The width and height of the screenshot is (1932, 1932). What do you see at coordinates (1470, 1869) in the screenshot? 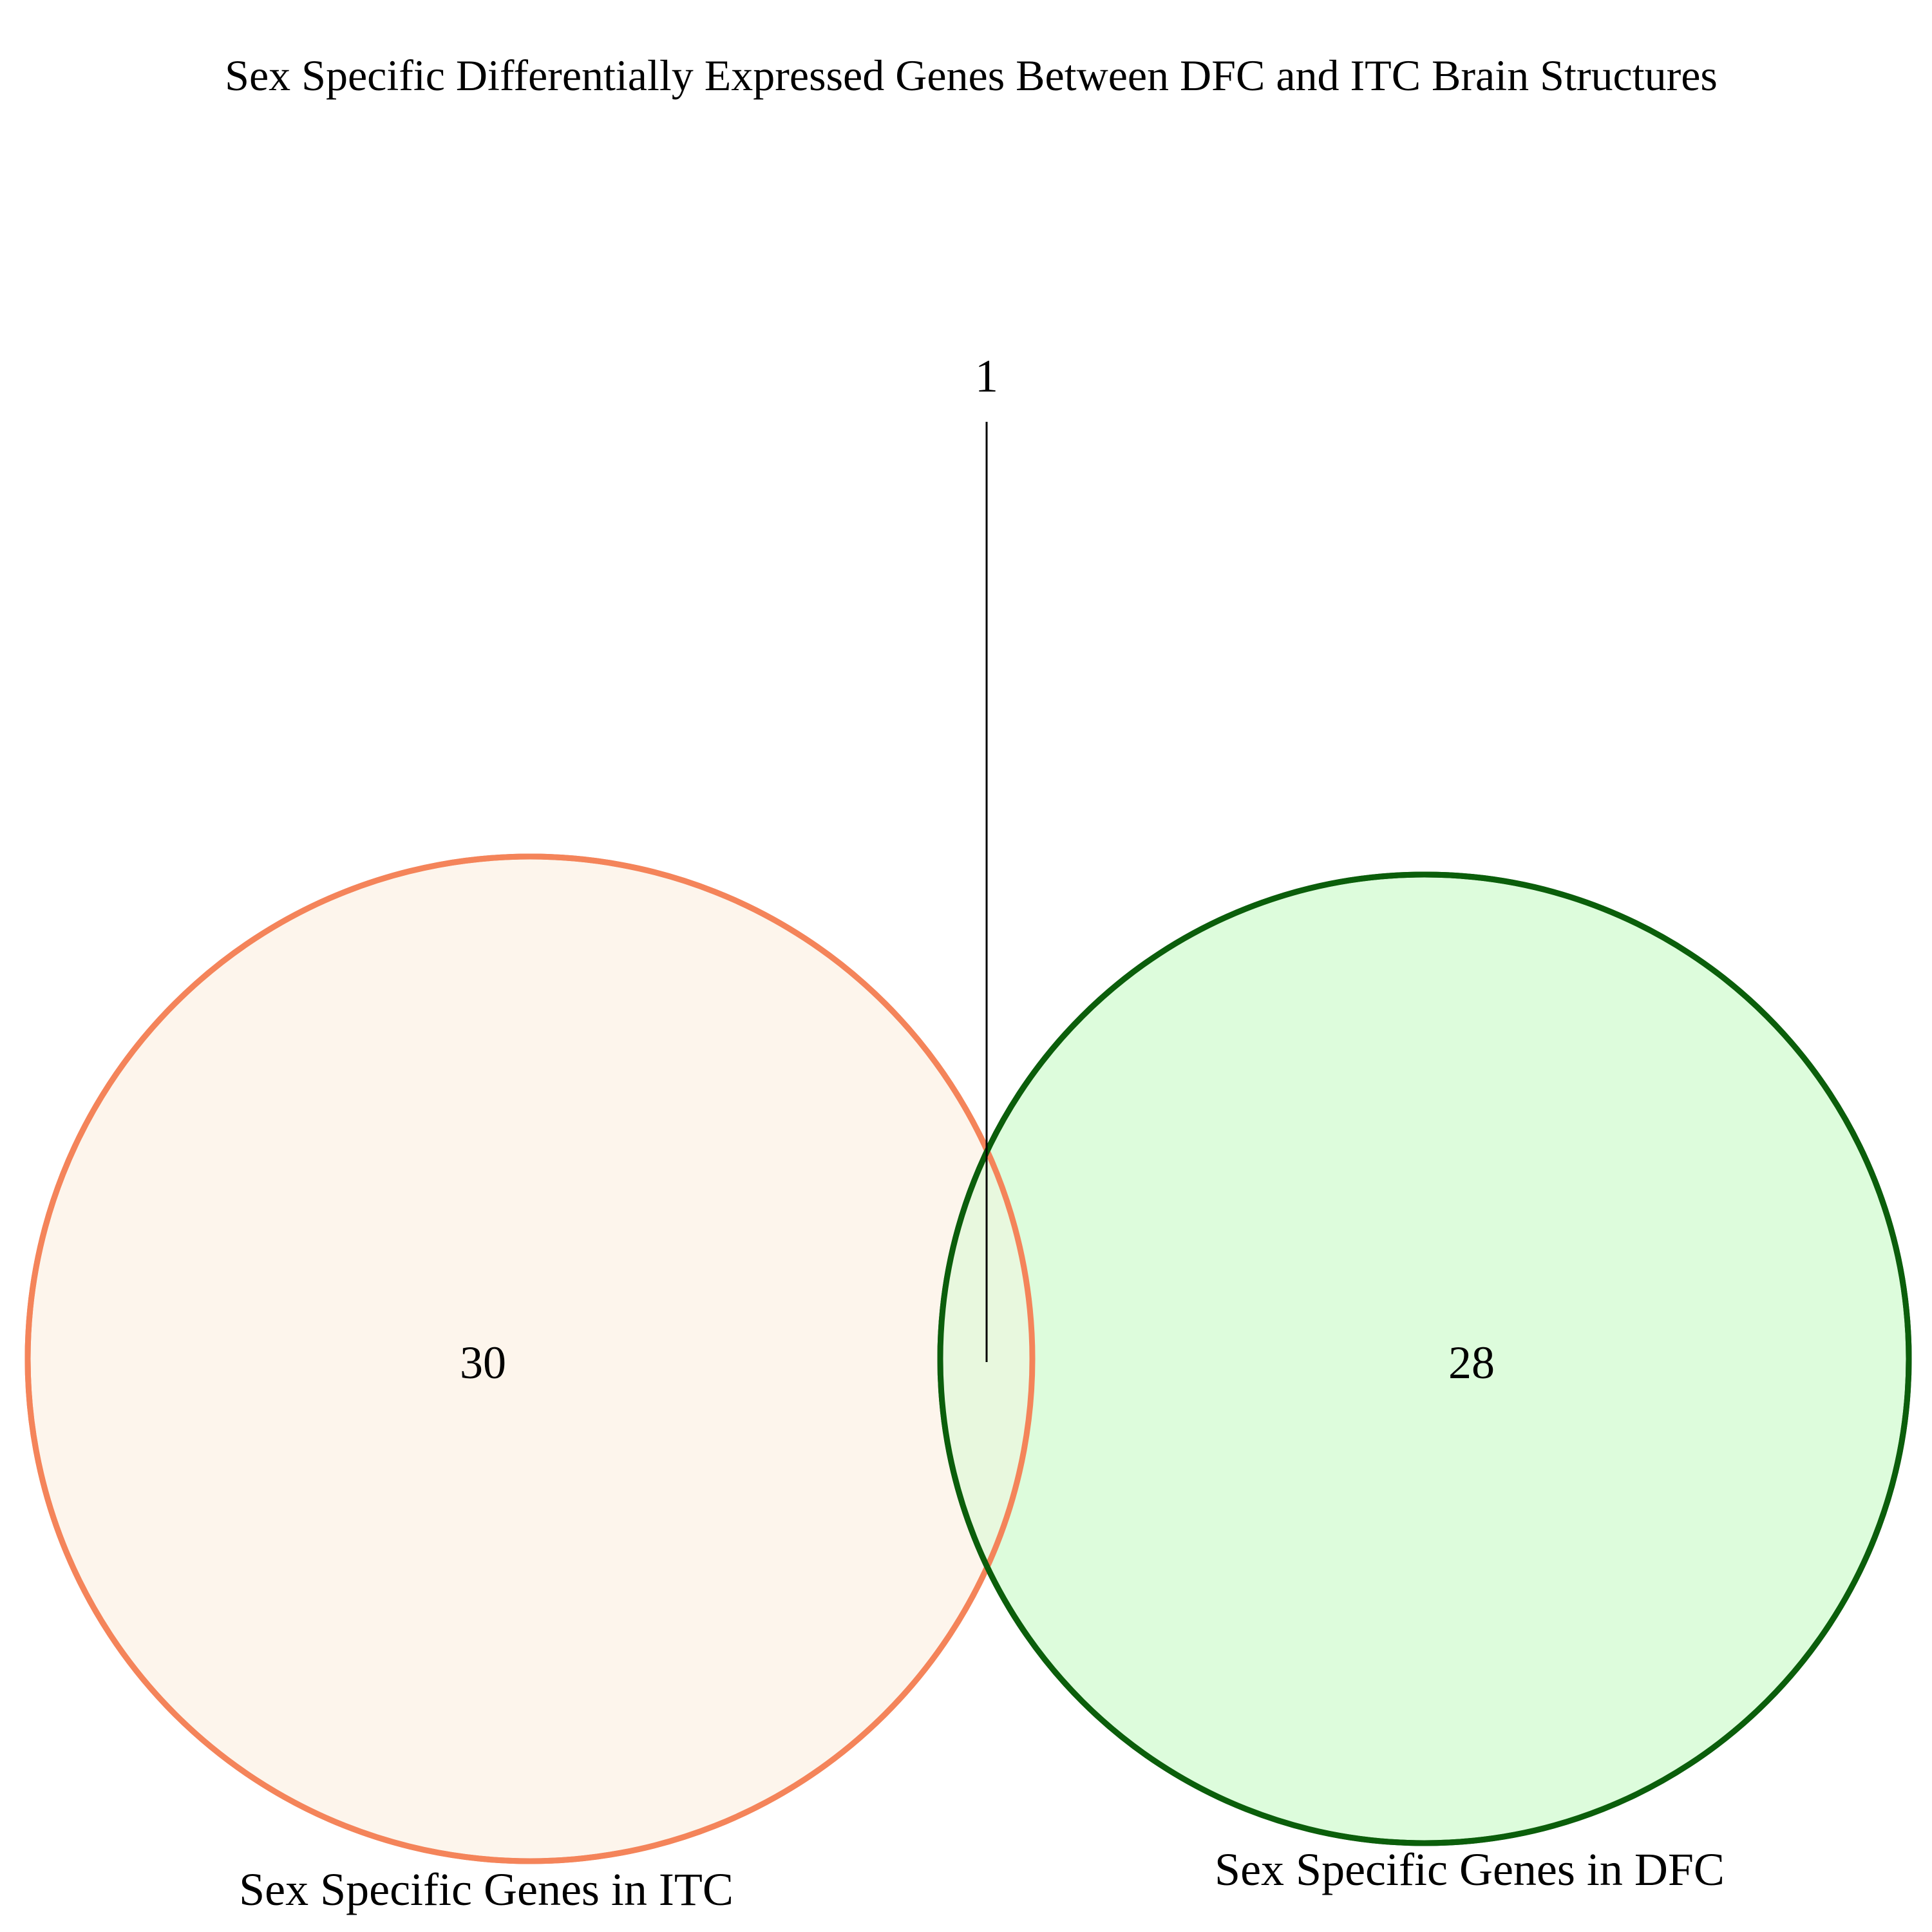
I see `dfc-set-label: Sex Specific Genes in DFC` at bounding box center [1470, 1869].